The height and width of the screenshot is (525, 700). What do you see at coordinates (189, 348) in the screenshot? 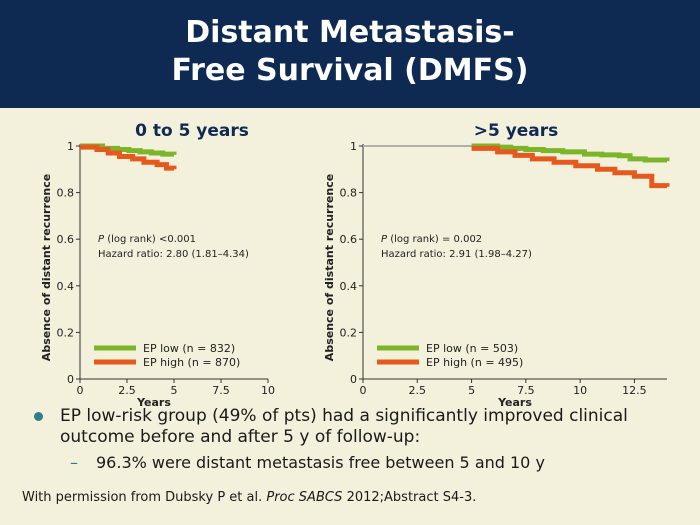
I see `legend-label: EP low (n = 832)` at bounding box center [189, 348].